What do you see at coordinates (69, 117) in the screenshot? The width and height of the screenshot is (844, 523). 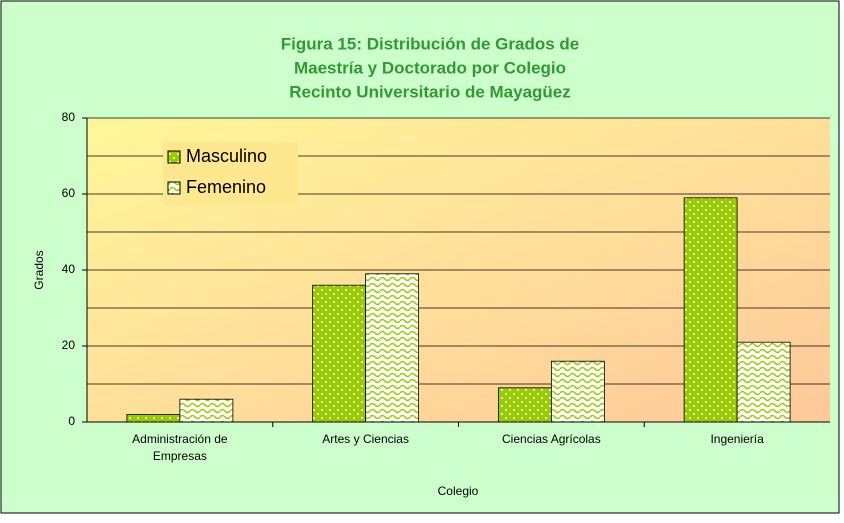 I see `y-tick-label: 80` at bounding box center [69, 117].